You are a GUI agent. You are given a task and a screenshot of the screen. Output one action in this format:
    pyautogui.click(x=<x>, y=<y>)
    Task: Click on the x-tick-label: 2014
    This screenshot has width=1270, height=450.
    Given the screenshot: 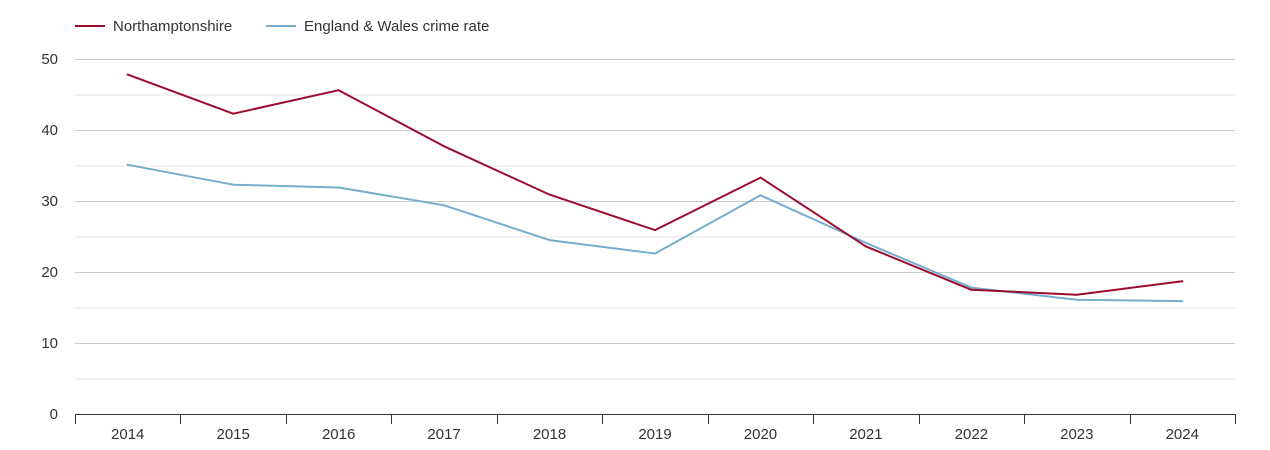 What is the action you would take?
    pyautogui.click(x=127, y=434)
    